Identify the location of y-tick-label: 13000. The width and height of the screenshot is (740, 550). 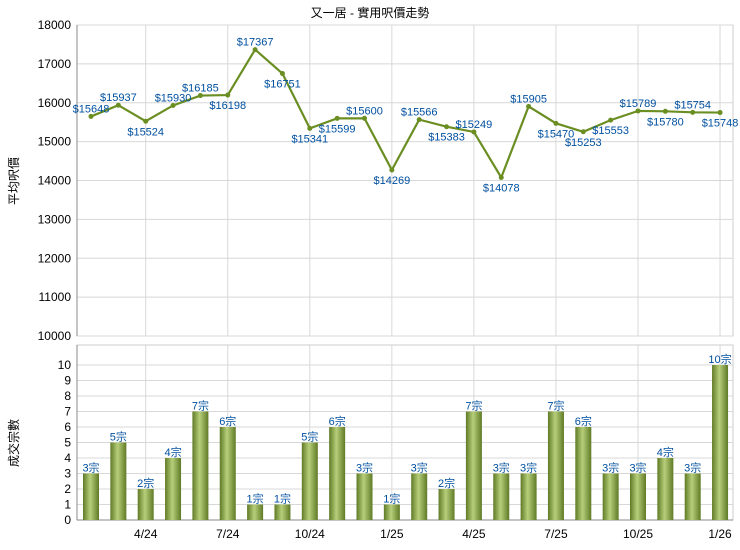
(55, 219).